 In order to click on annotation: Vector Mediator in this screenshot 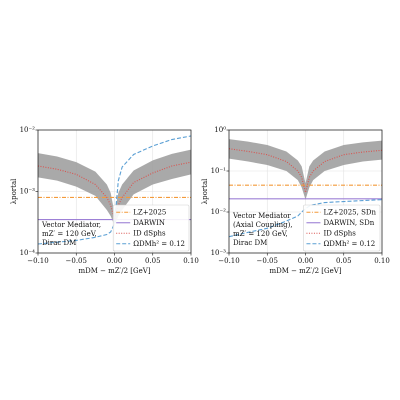, I will do `click(261, 216)`.